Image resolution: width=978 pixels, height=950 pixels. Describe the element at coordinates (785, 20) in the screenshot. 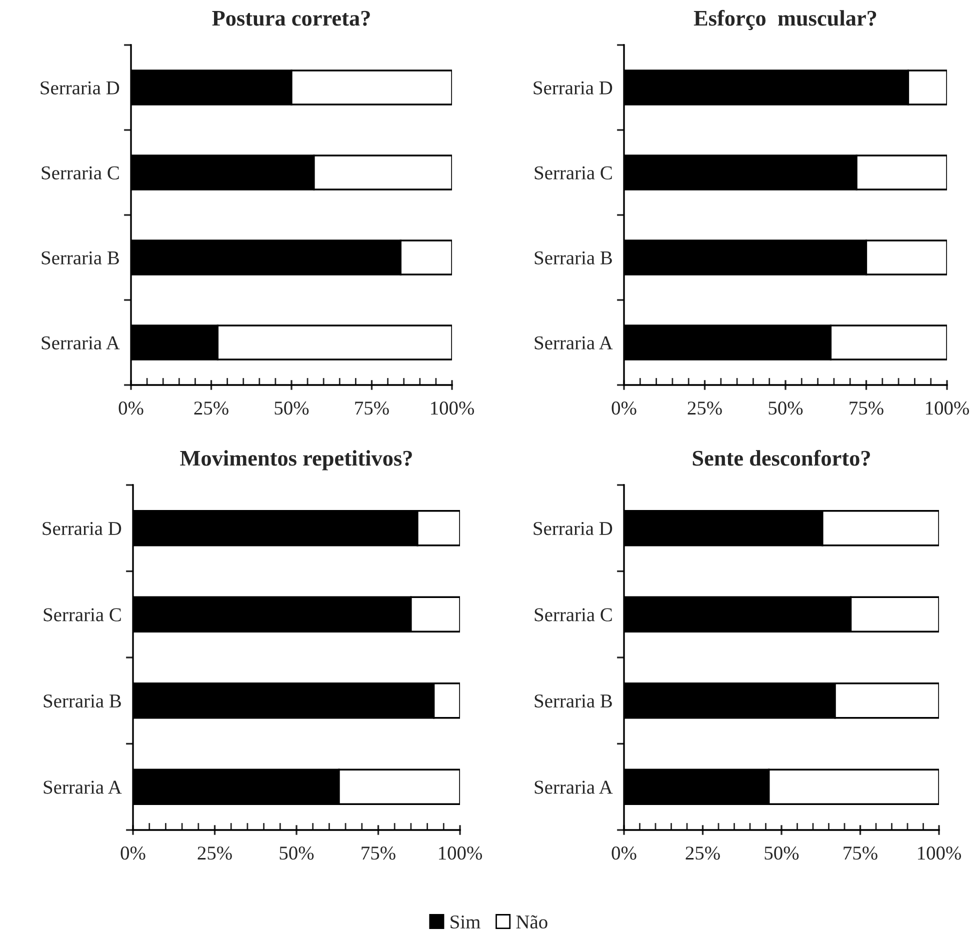

I see `chart-title: Esforço muscular?` at that location.